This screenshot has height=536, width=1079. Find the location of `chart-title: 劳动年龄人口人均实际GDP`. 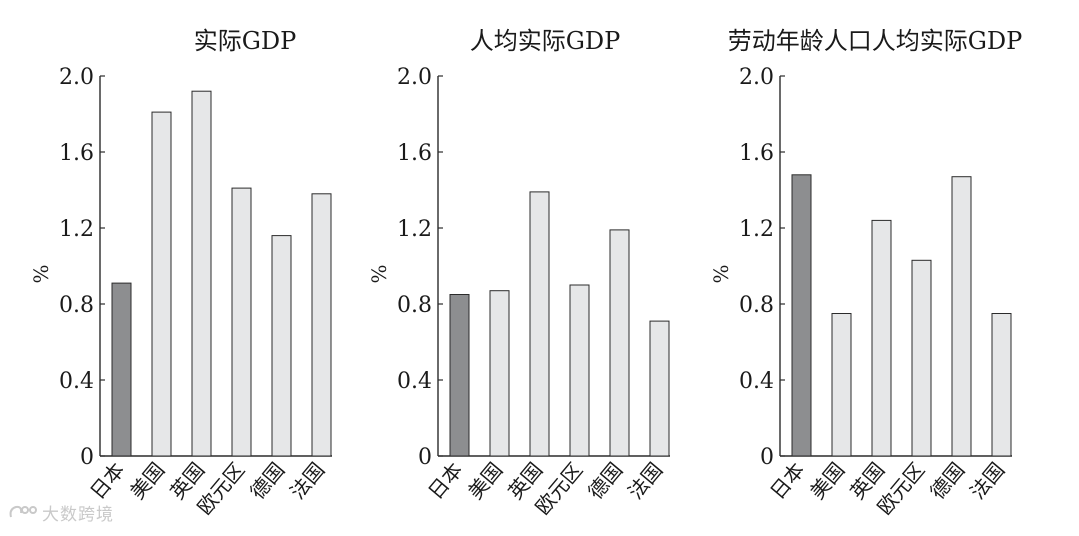

chart-title: 劳动年龄人口人均实际GDP is located at coordinates (875, 41).